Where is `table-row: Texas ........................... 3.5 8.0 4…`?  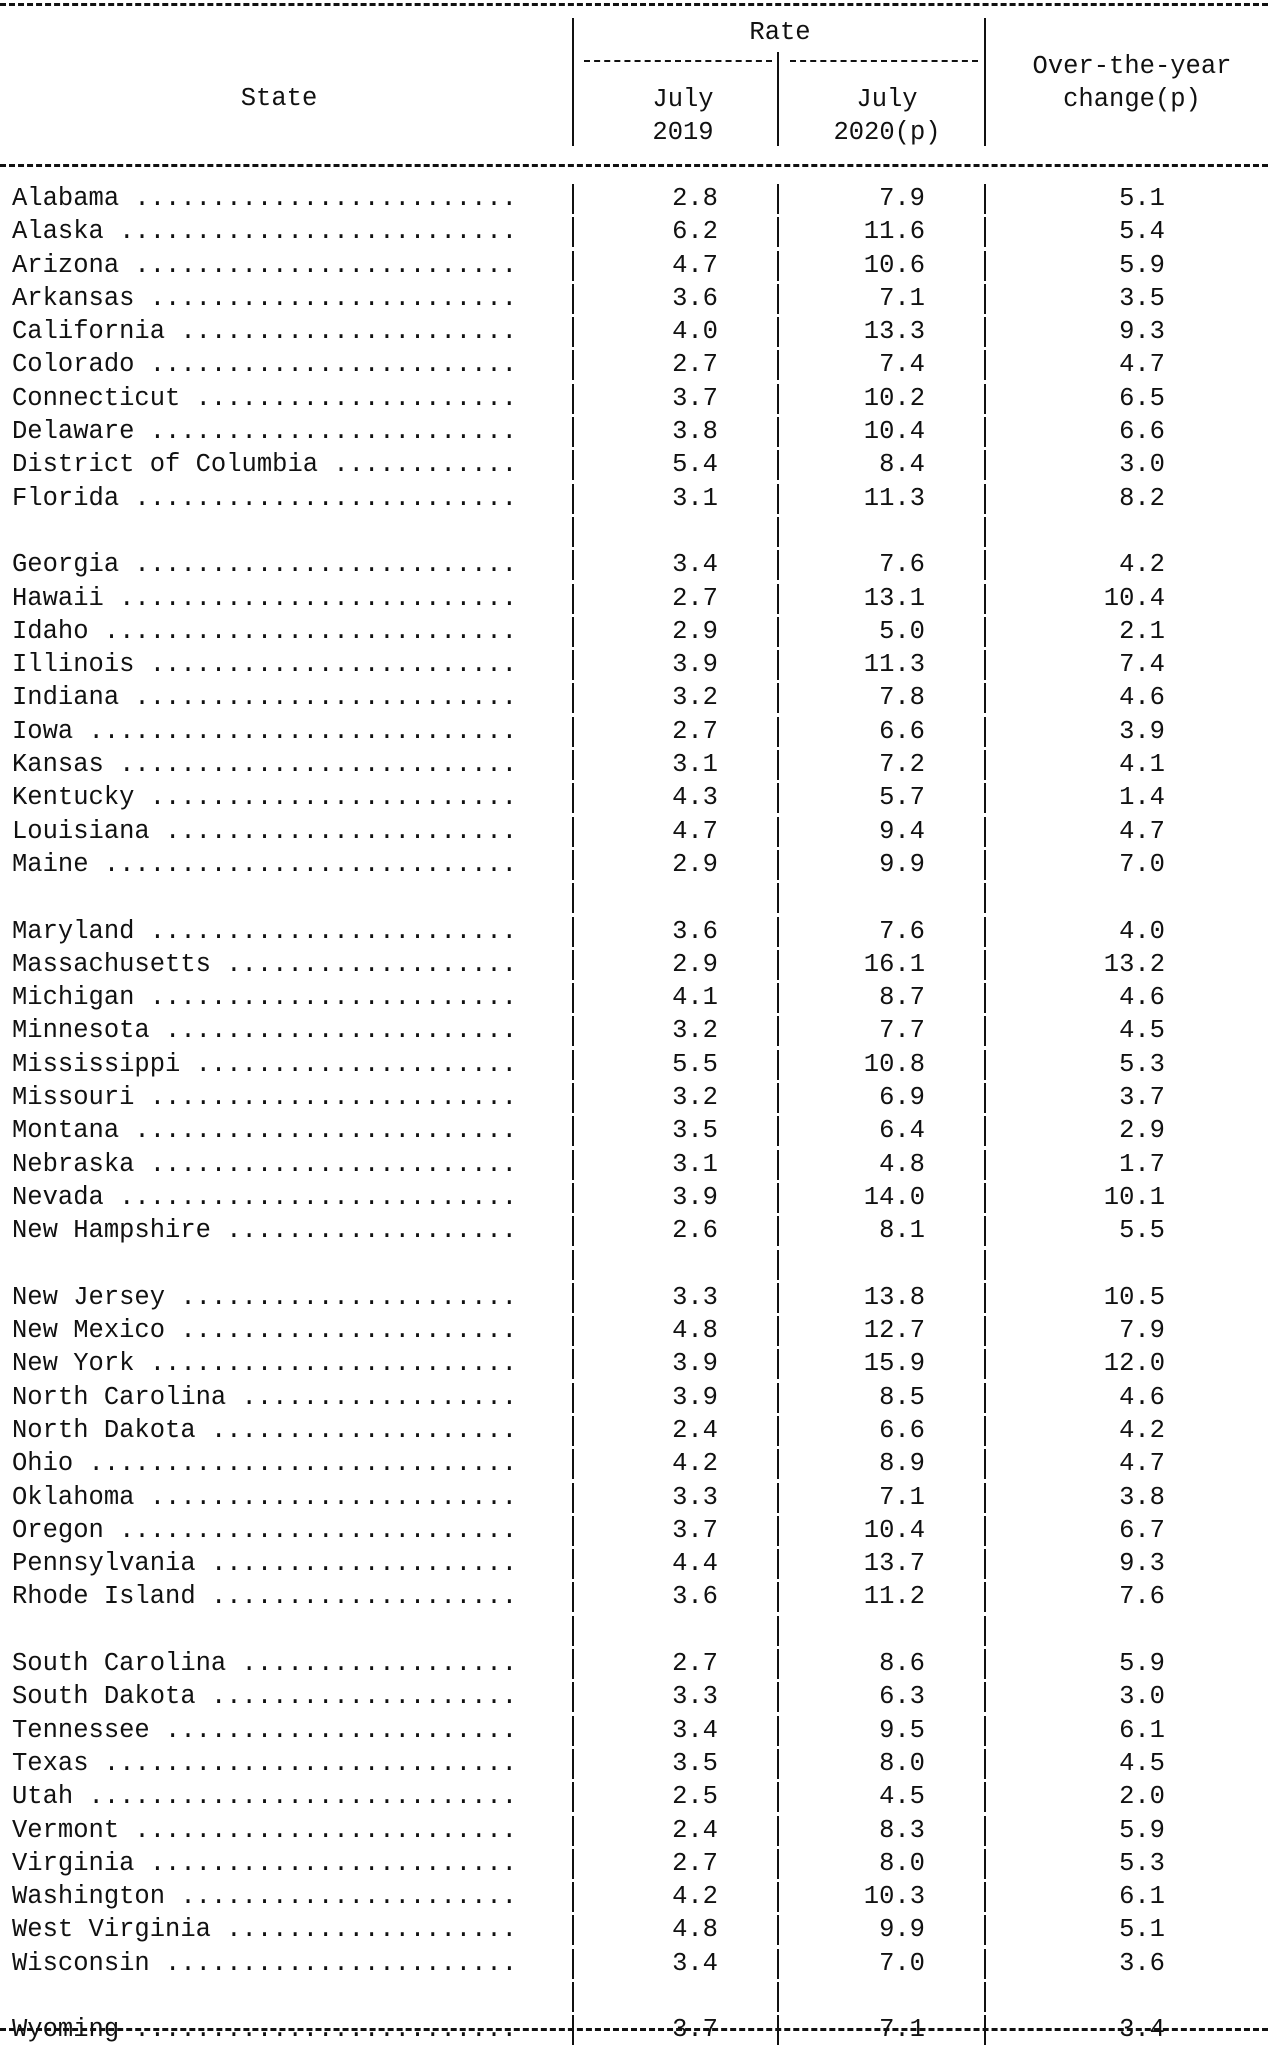 table-row: Texas ........................... 3.5 8.0 4… is located at coordinates (640, 1763).